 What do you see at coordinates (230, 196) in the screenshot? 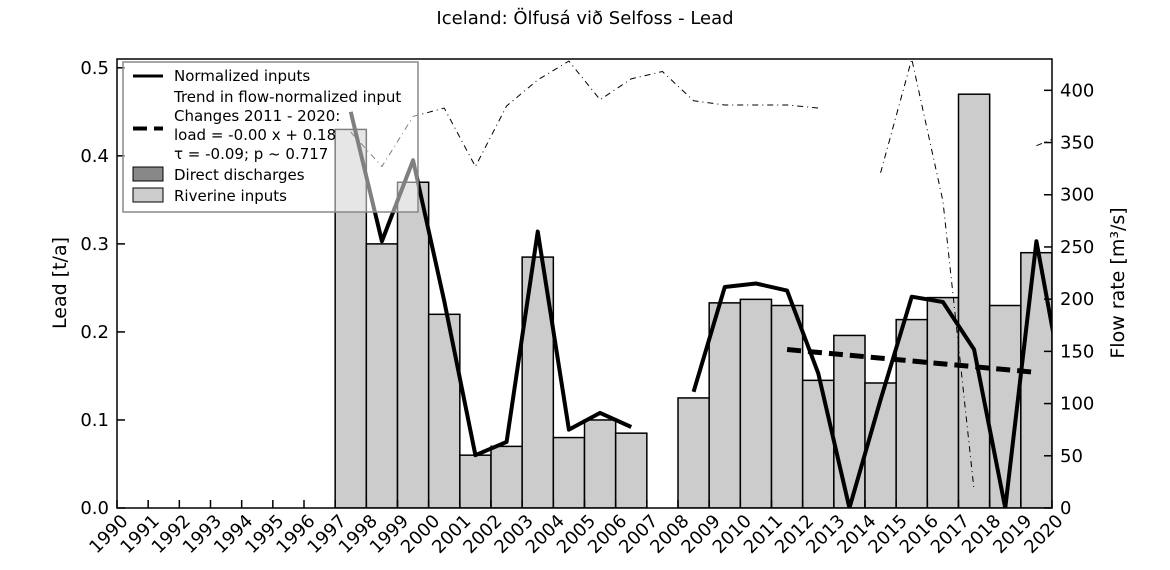
I see `legend-label: Riverine inputs` at bounding box center [230, 196].